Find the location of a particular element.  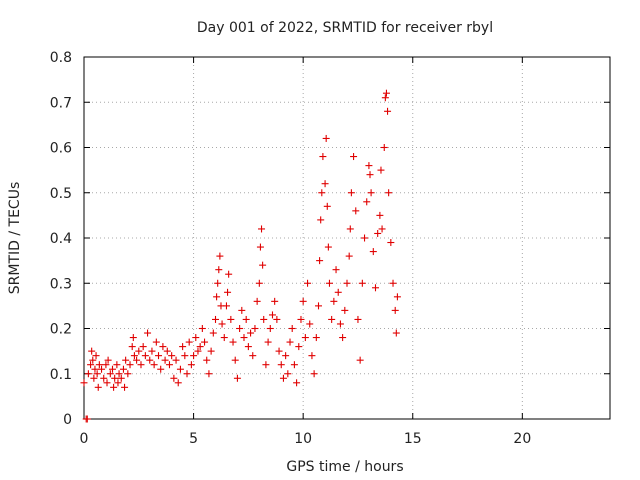

x-tick-label: 15 is located at coordinates (413, 439).